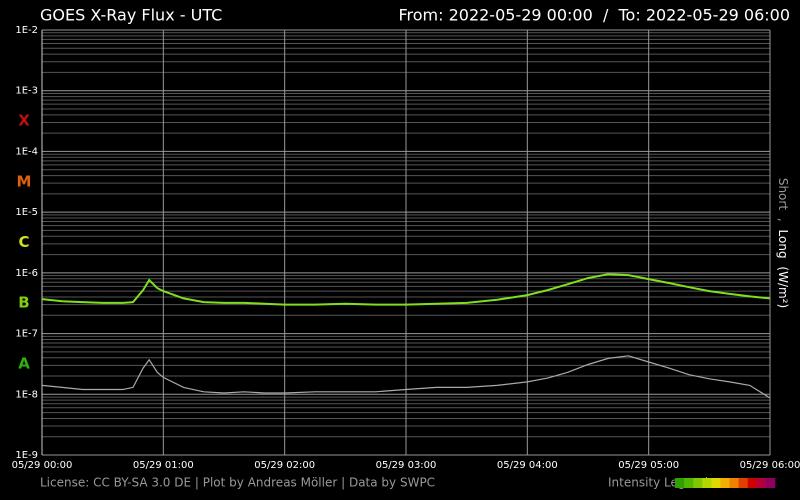  What do you see at coordinates (23, 303) in the screenshot?
I see `class-label: B` at bounding box center [23, 303].